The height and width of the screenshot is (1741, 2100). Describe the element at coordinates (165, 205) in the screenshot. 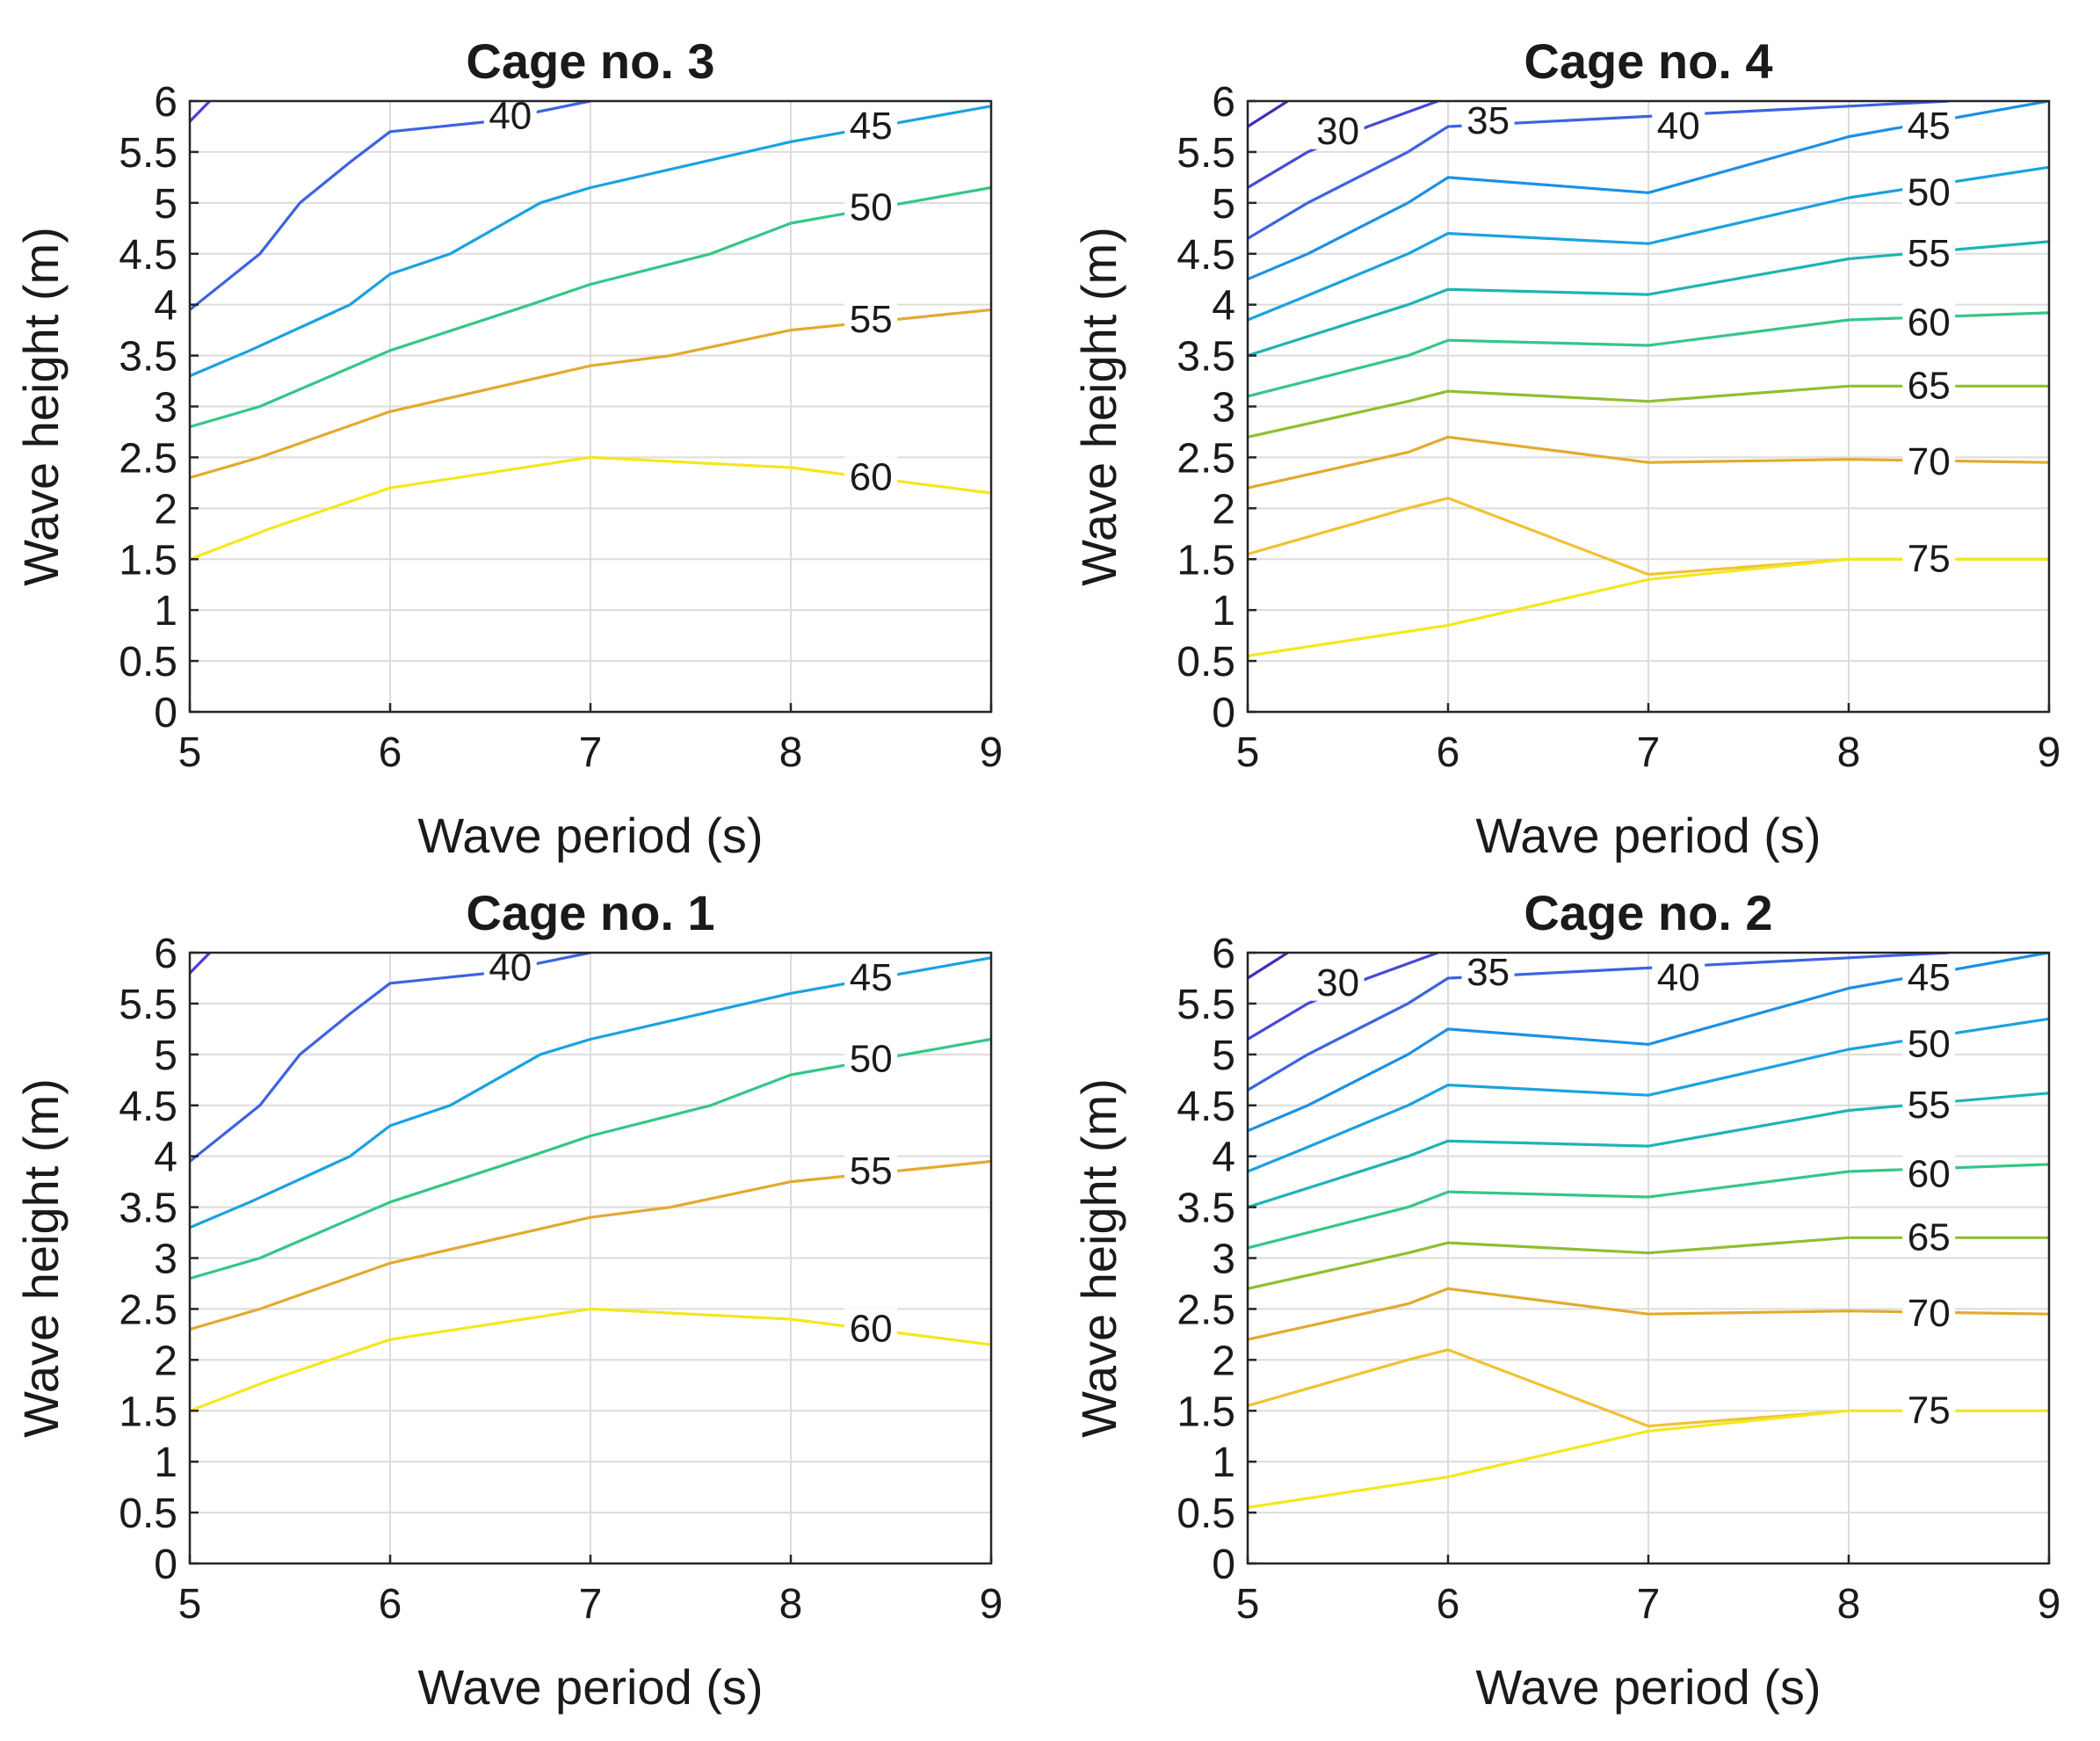

I see `y-tick-label: 5` at that location.